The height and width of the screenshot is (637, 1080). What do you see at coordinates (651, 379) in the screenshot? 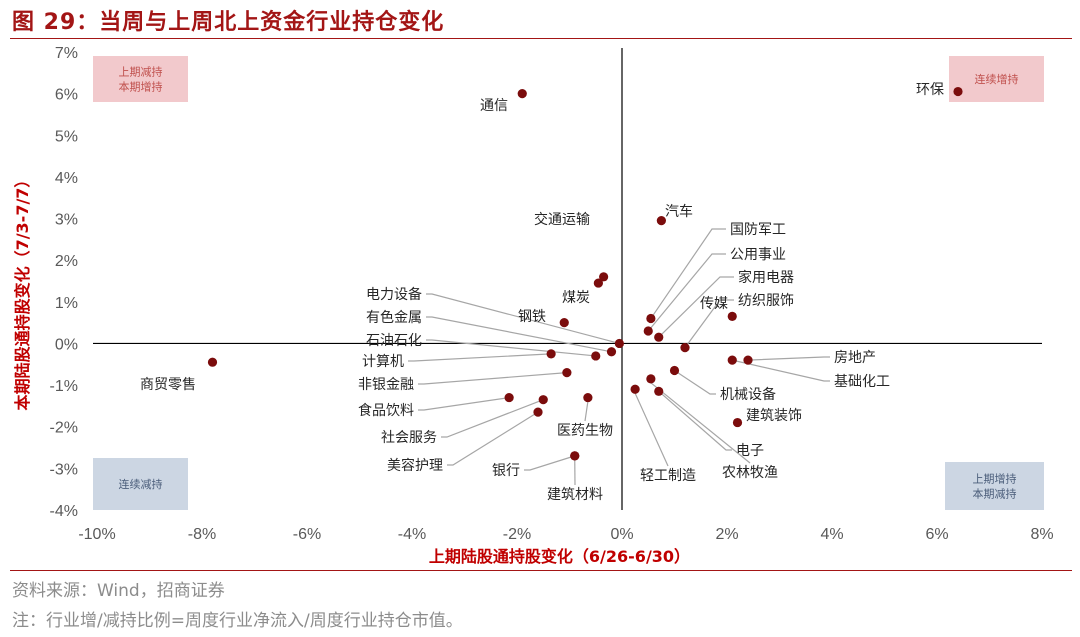
I see `data-point-农林牧渔` at bounding box center [651, 379].